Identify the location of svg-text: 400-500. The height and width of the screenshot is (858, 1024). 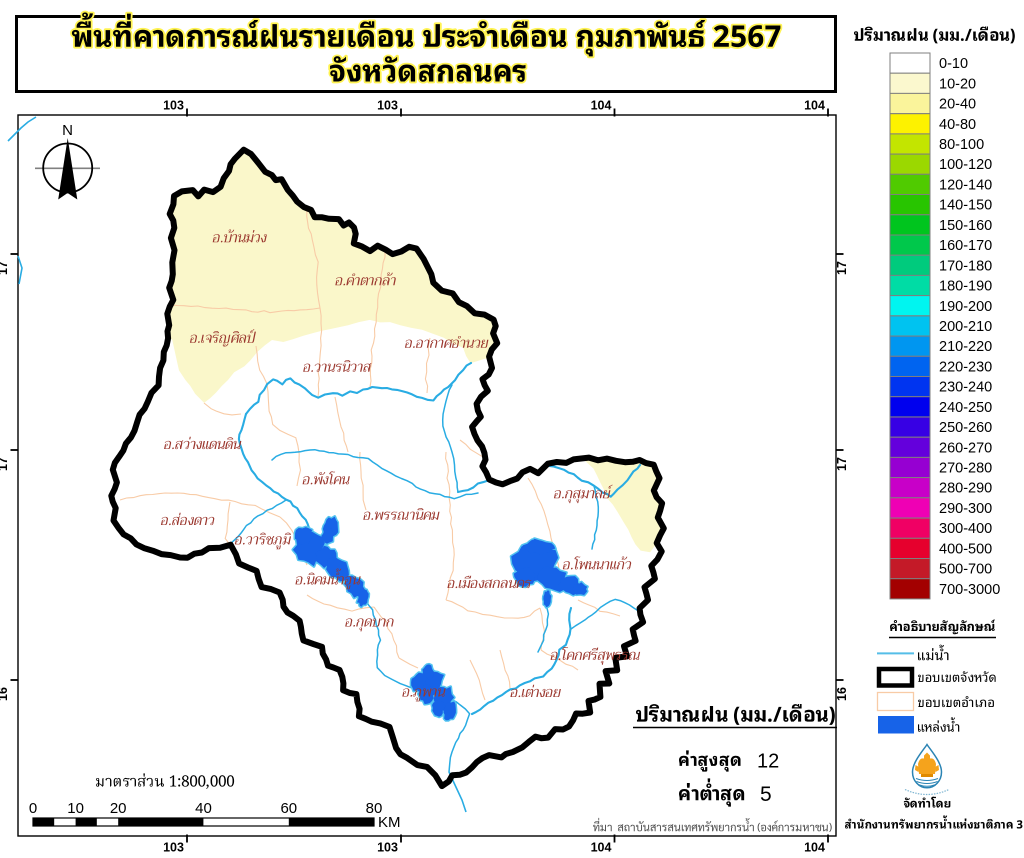
(965, 549).